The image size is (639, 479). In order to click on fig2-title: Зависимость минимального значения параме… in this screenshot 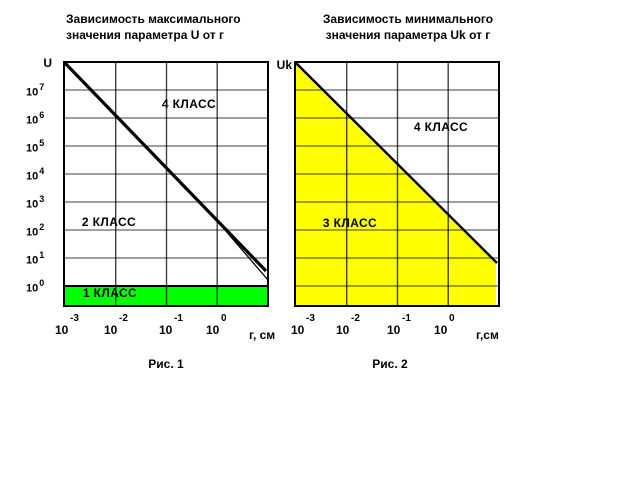, I will do `click(408, 27)`.